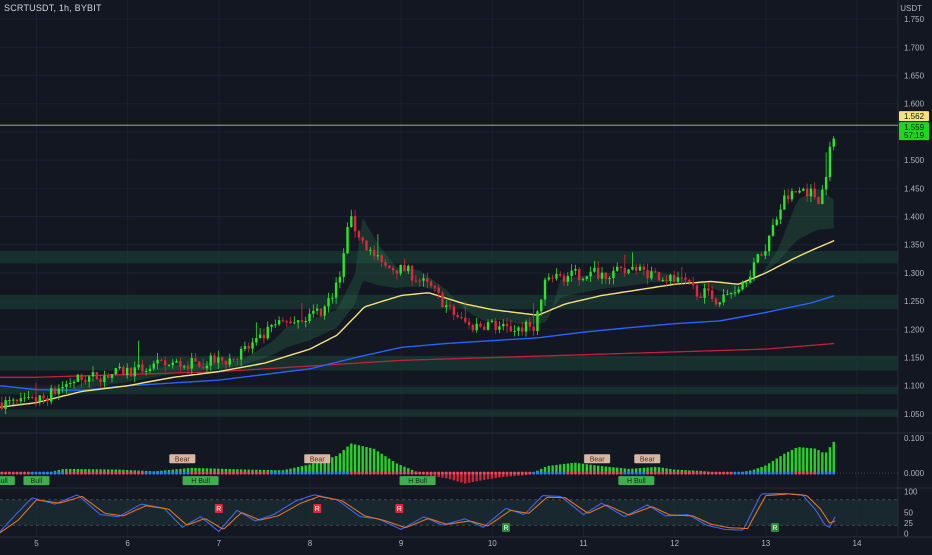 The width and height of the screenshot is (932, 555). I want to click on time-tick-label: 11, so click(583, 543).